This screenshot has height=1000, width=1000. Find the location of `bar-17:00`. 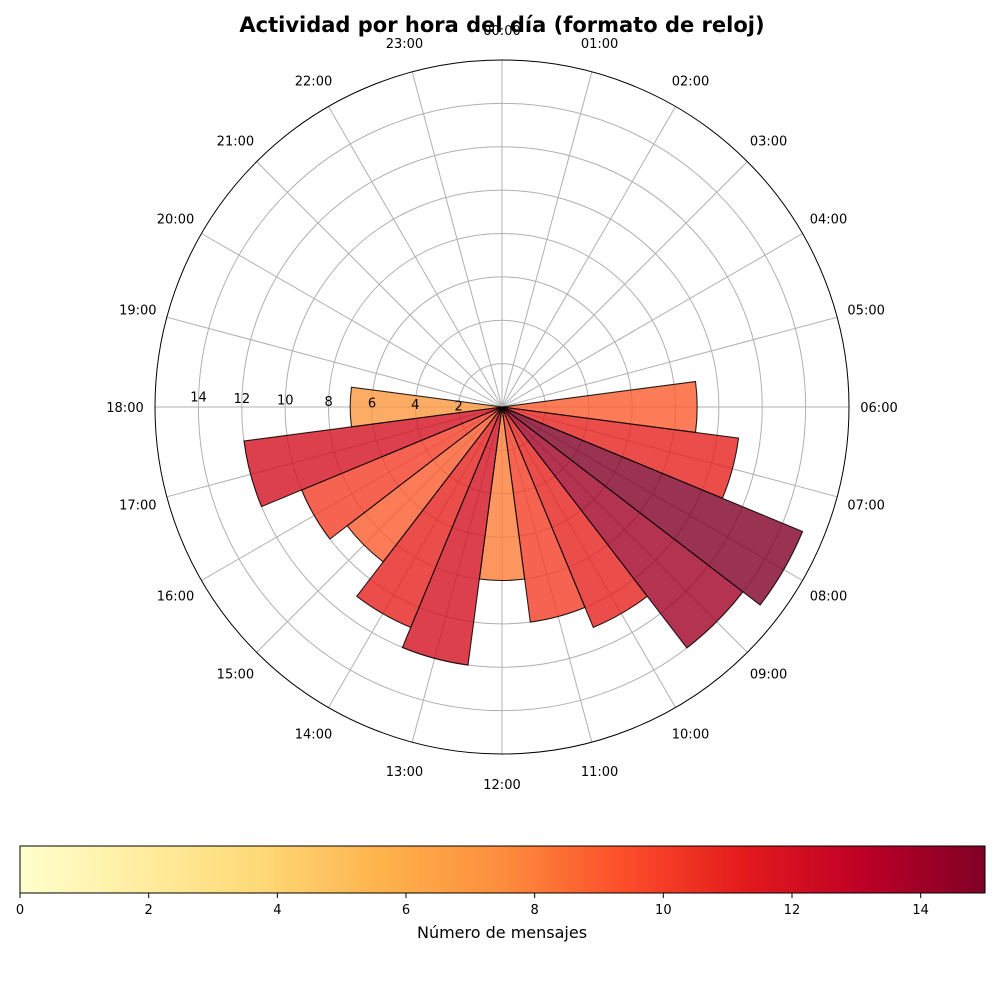

bar-17:00 is located at coordinates (373, 457).